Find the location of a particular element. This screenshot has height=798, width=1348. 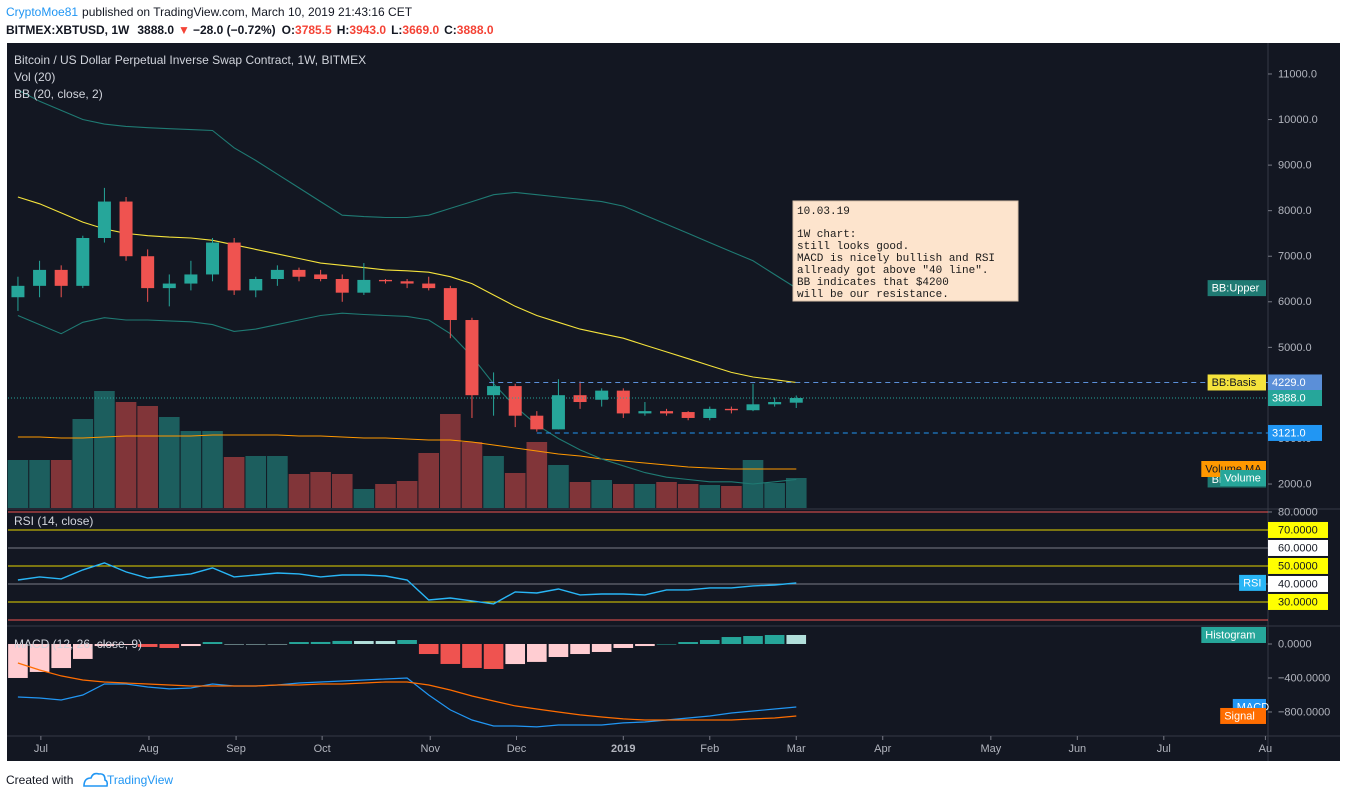

x-tick-label: May is located at coordinates (990, 749).